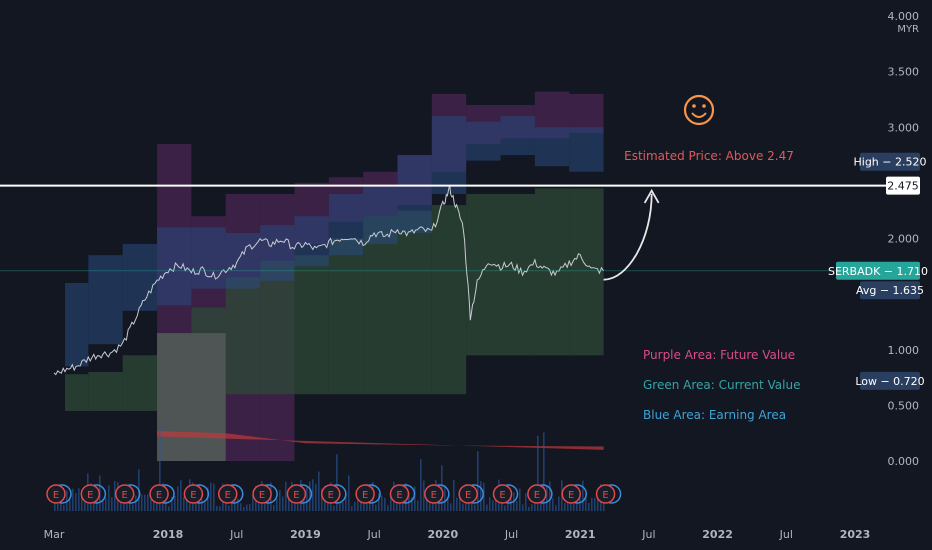 The height and width of the screenshot is (550, 932). I want to click on smiley-eye, so click(694, 106).